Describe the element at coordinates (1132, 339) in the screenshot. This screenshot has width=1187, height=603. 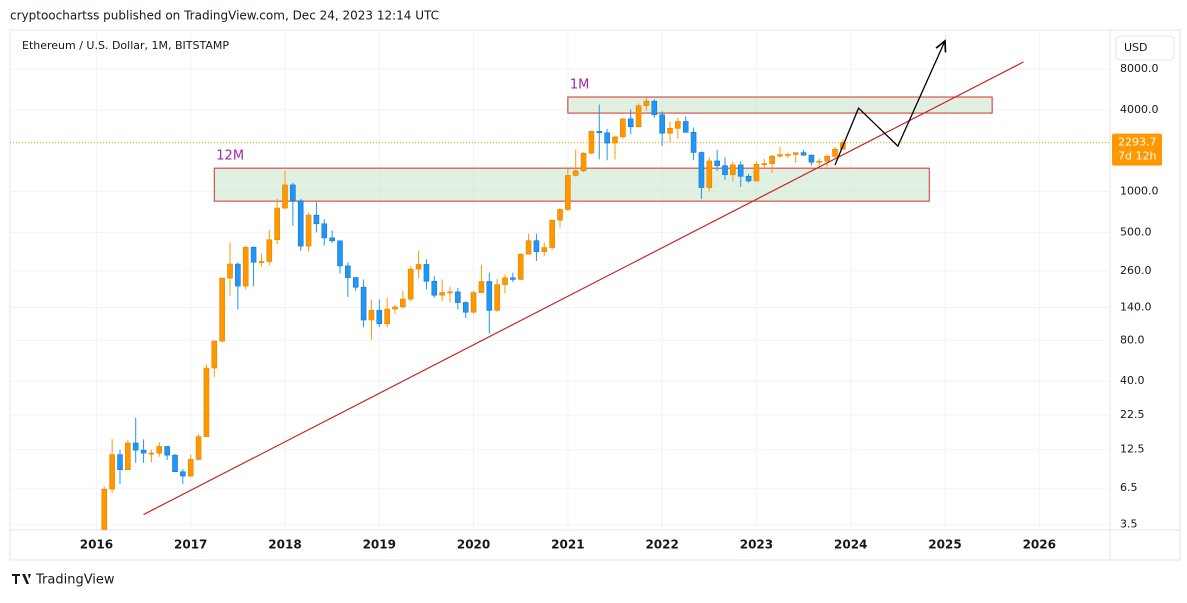
I see `y-tick-label: 80.0` at that location.